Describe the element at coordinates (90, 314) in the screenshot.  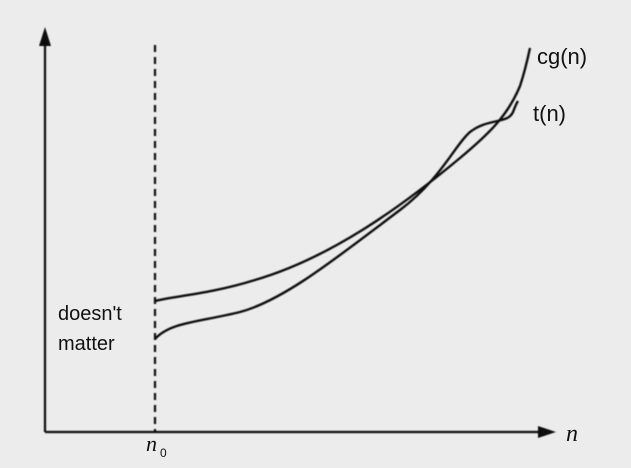
I see `region-note-line1: doesn't` at that location.